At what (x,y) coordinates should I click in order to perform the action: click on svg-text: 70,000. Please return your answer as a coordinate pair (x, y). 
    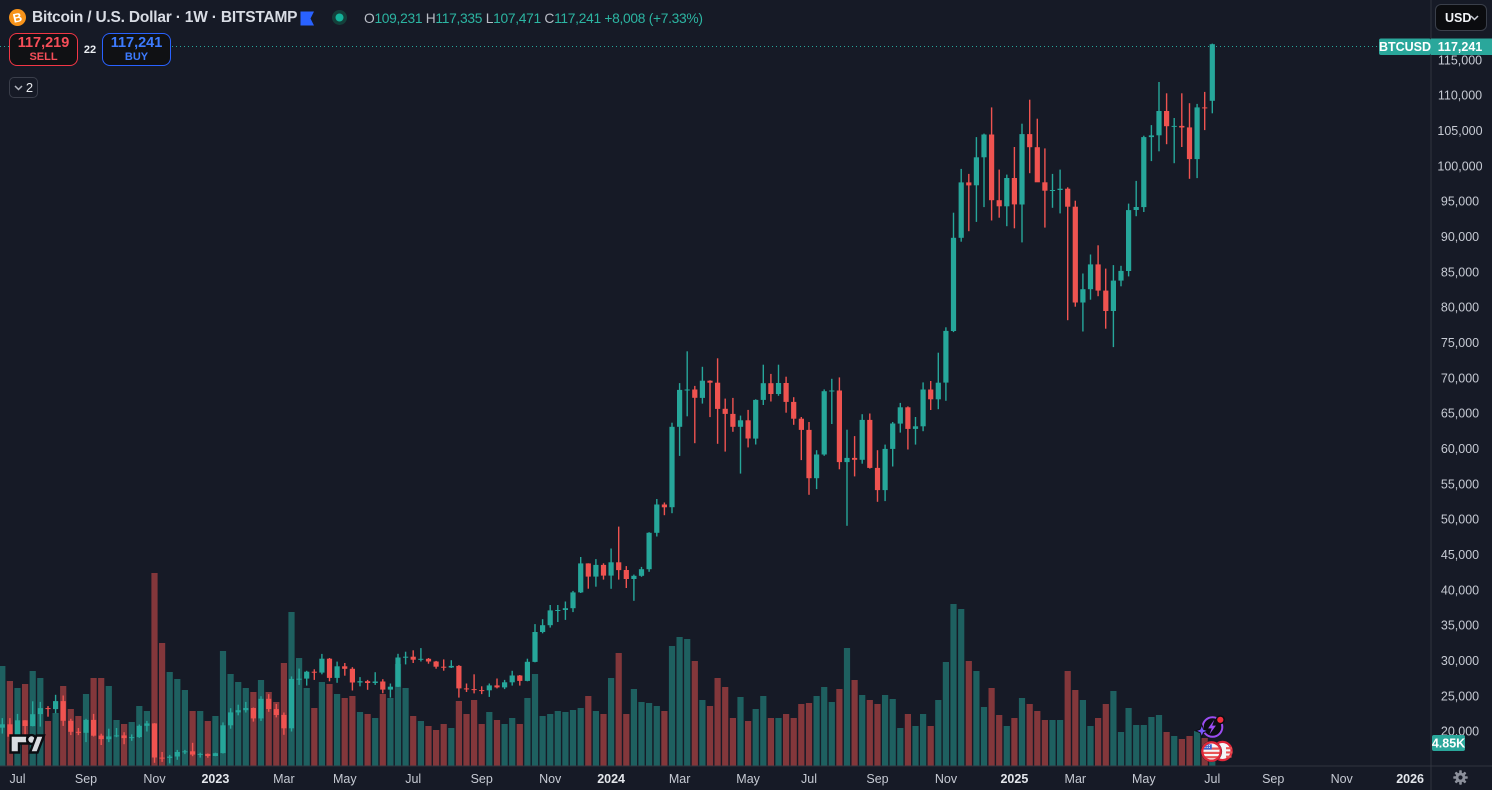
    Looking at the image, I should click on (1460, 378).